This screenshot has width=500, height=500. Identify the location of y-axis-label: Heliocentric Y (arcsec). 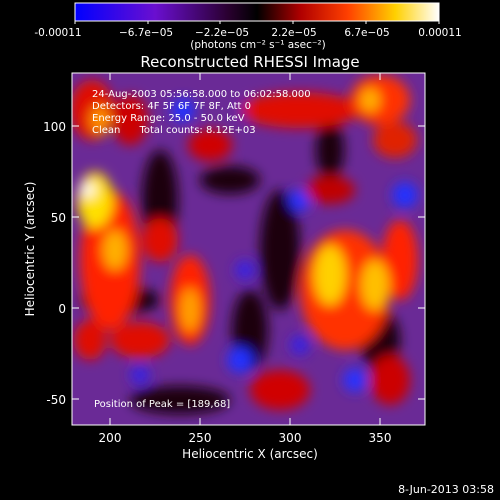
(30, 249).